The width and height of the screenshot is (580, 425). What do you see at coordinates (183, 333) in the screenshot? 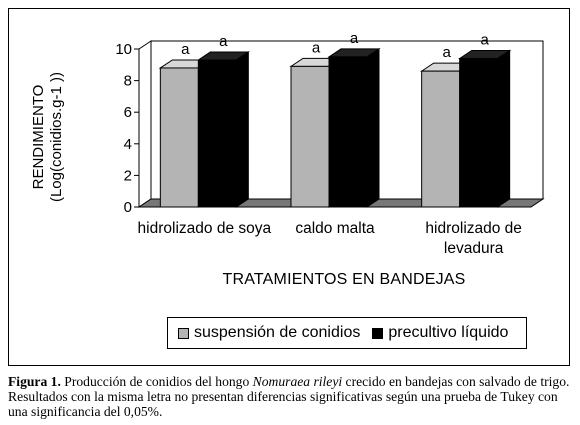
I see `legend-swatch-suspension` at bounding box center [183, 333].